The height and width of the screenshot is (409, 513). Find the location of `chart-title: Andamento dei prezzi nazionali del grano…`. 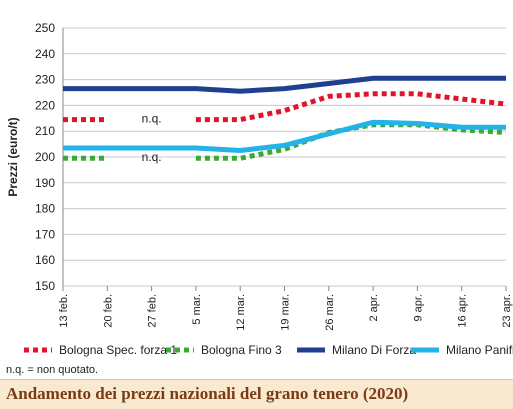

chart-title: Andamento dei prezzi nazionali del grano… is located at coordinates (207, 393).